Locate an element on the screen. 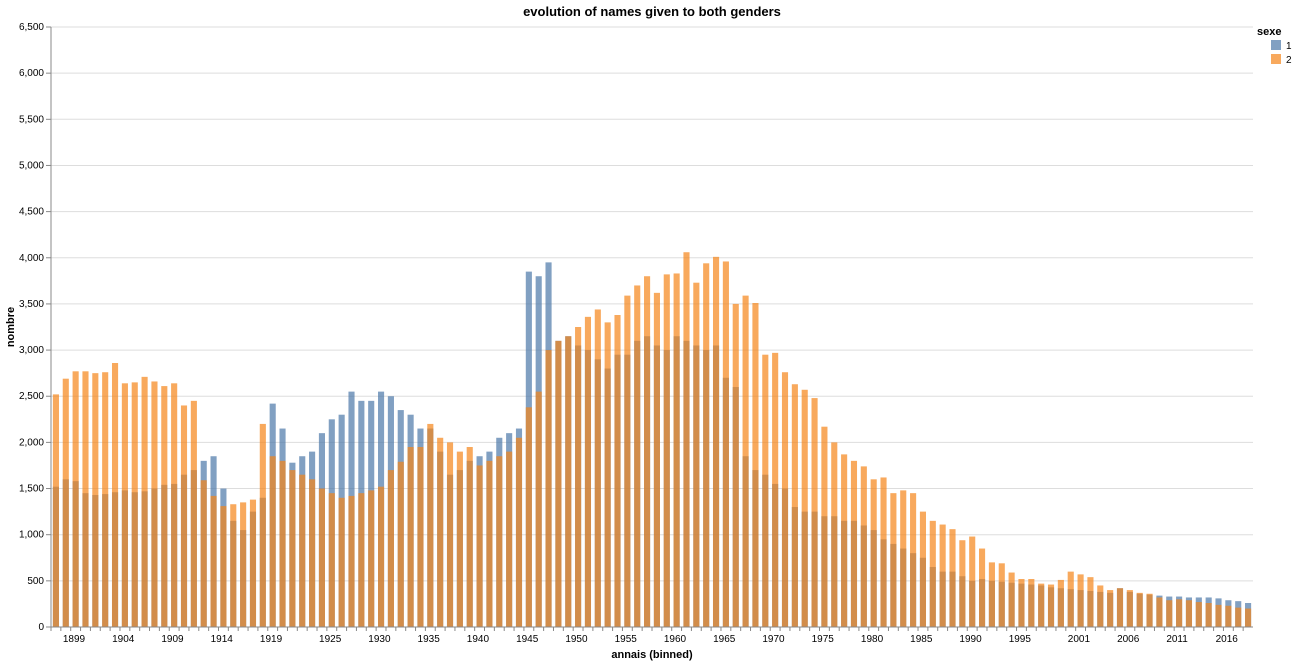  y-tick-label: 1,500 is located at coordinates (31, 489).